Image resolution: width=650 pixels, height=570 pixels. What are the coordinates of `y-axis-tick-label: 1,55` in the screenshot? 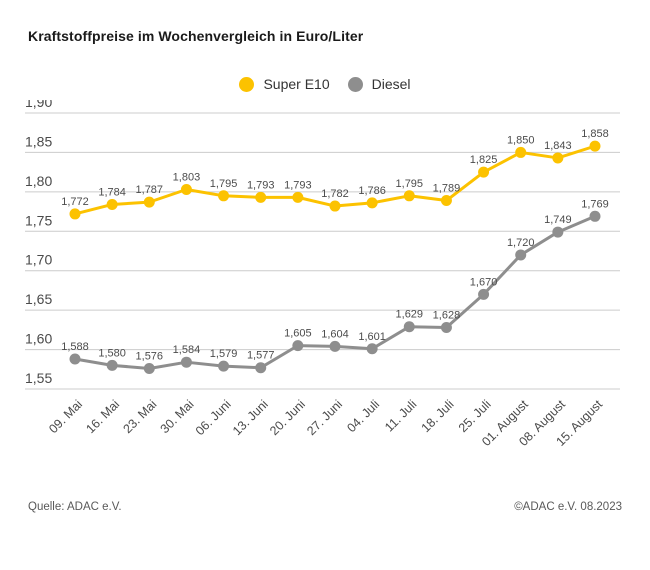 It's located at (38, 378).